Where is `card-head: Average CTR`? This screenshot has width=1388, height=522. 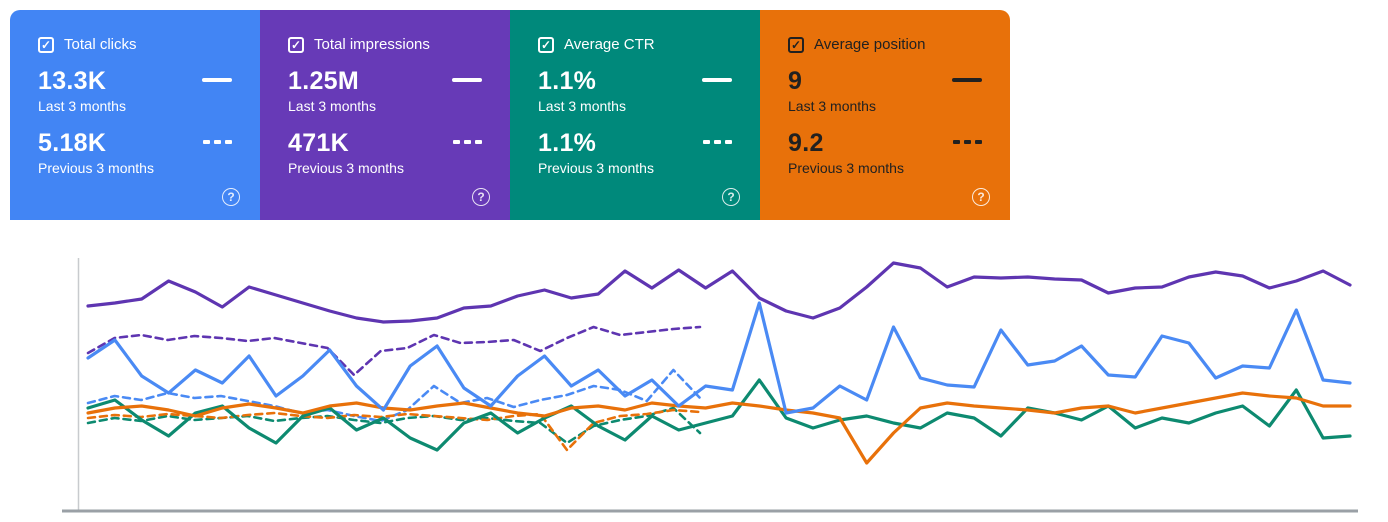
card-head: Average CTR is located at coordinates (635, 45).